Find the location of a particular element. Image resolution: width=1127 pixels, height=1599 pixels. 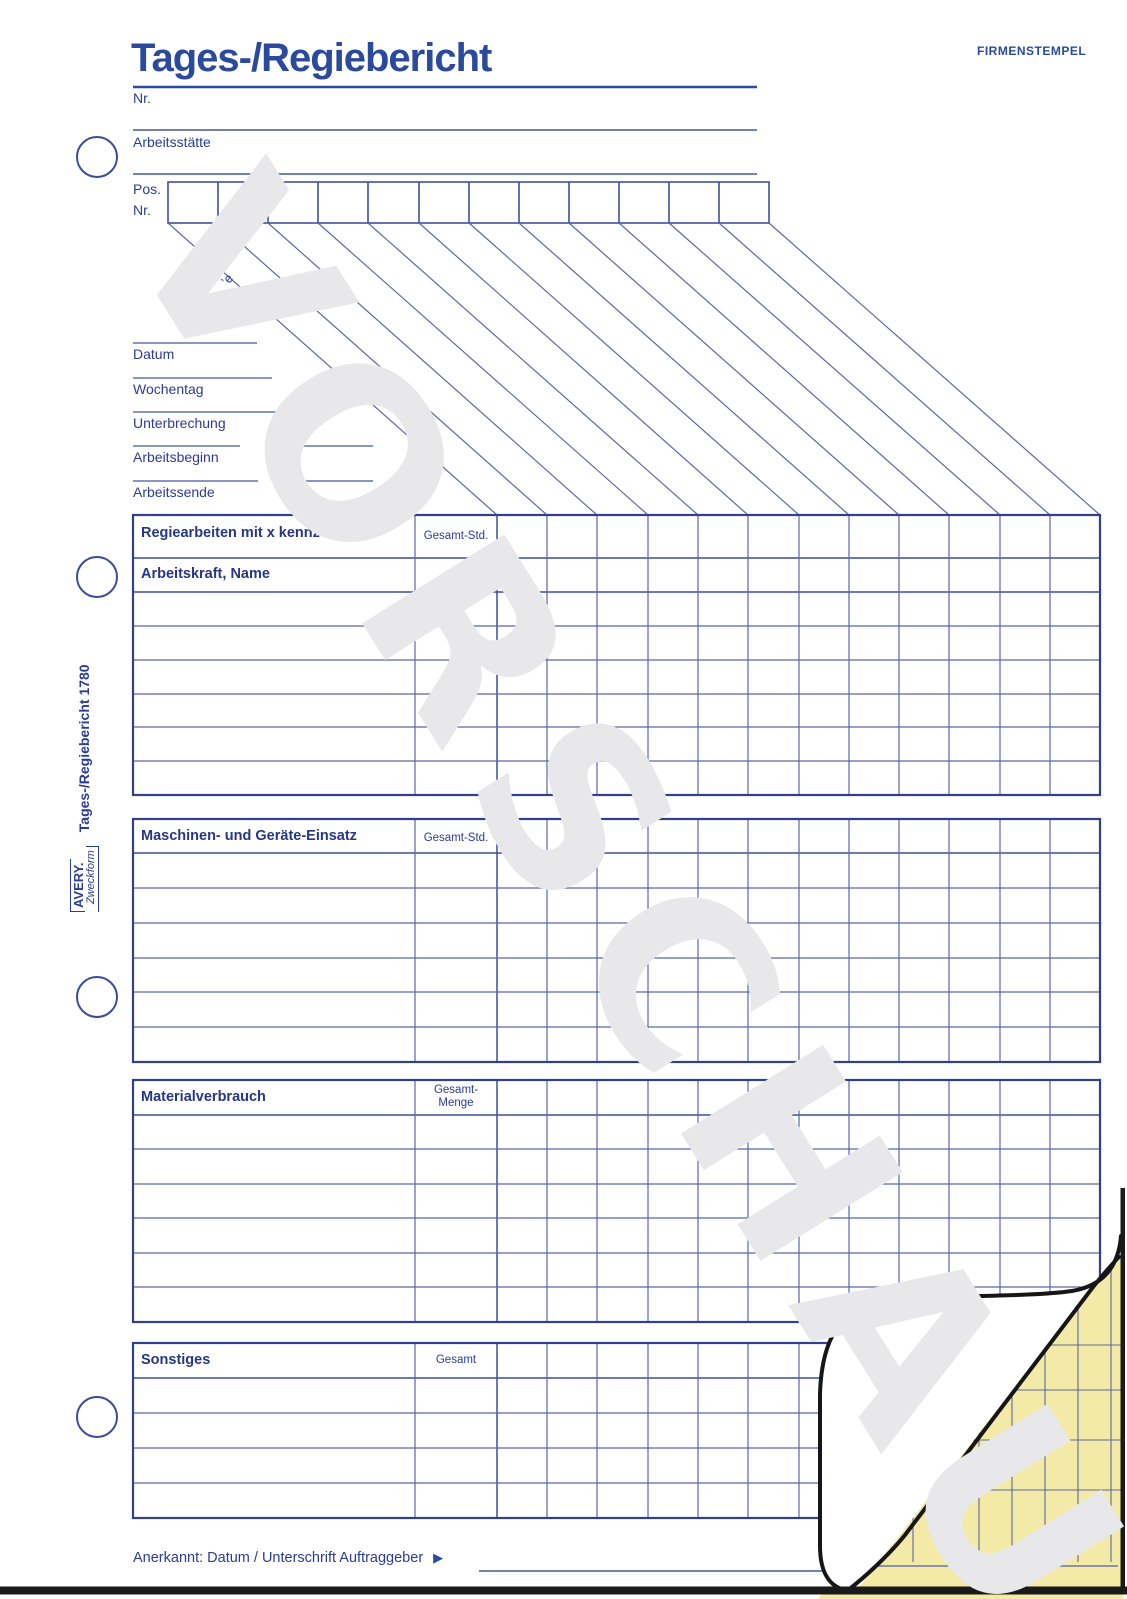

section-regiearbeiten-title: Regiearbeiten mit x kennzeichnen is located at coordinates (258, 533).